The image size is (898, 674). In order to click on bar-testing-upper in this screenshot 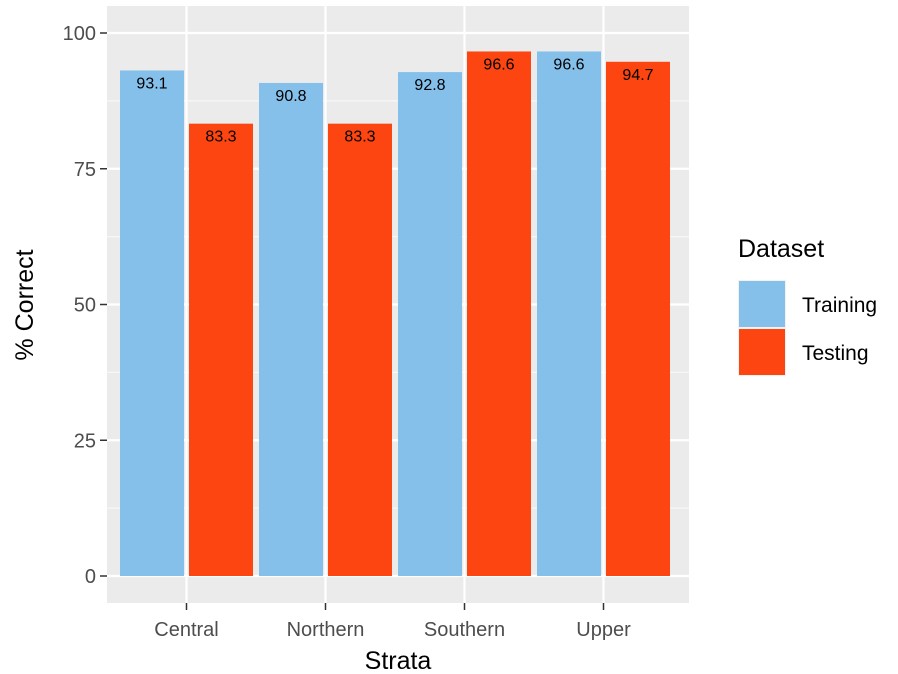, I will do `click(638, 319)`.